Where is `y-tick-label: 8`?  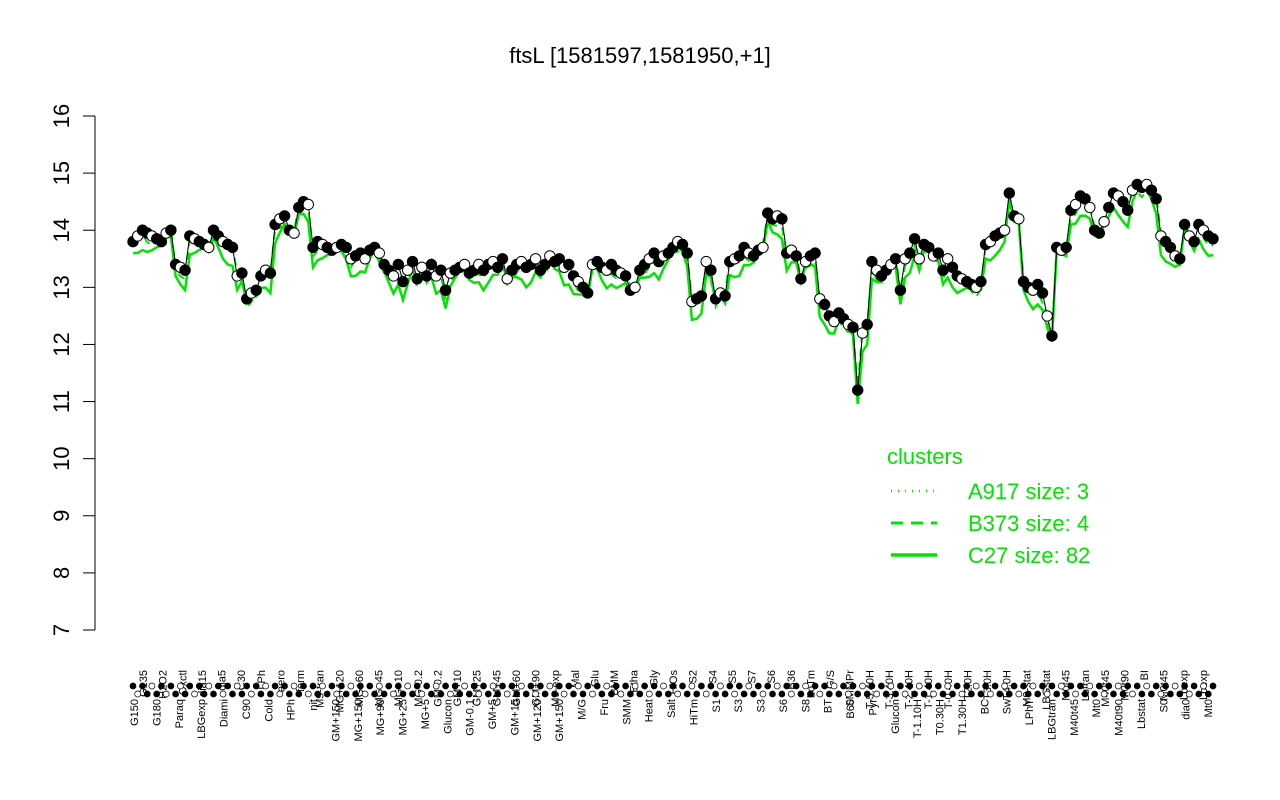 y-tick-label: 8 is located at coordinates (61, 573).